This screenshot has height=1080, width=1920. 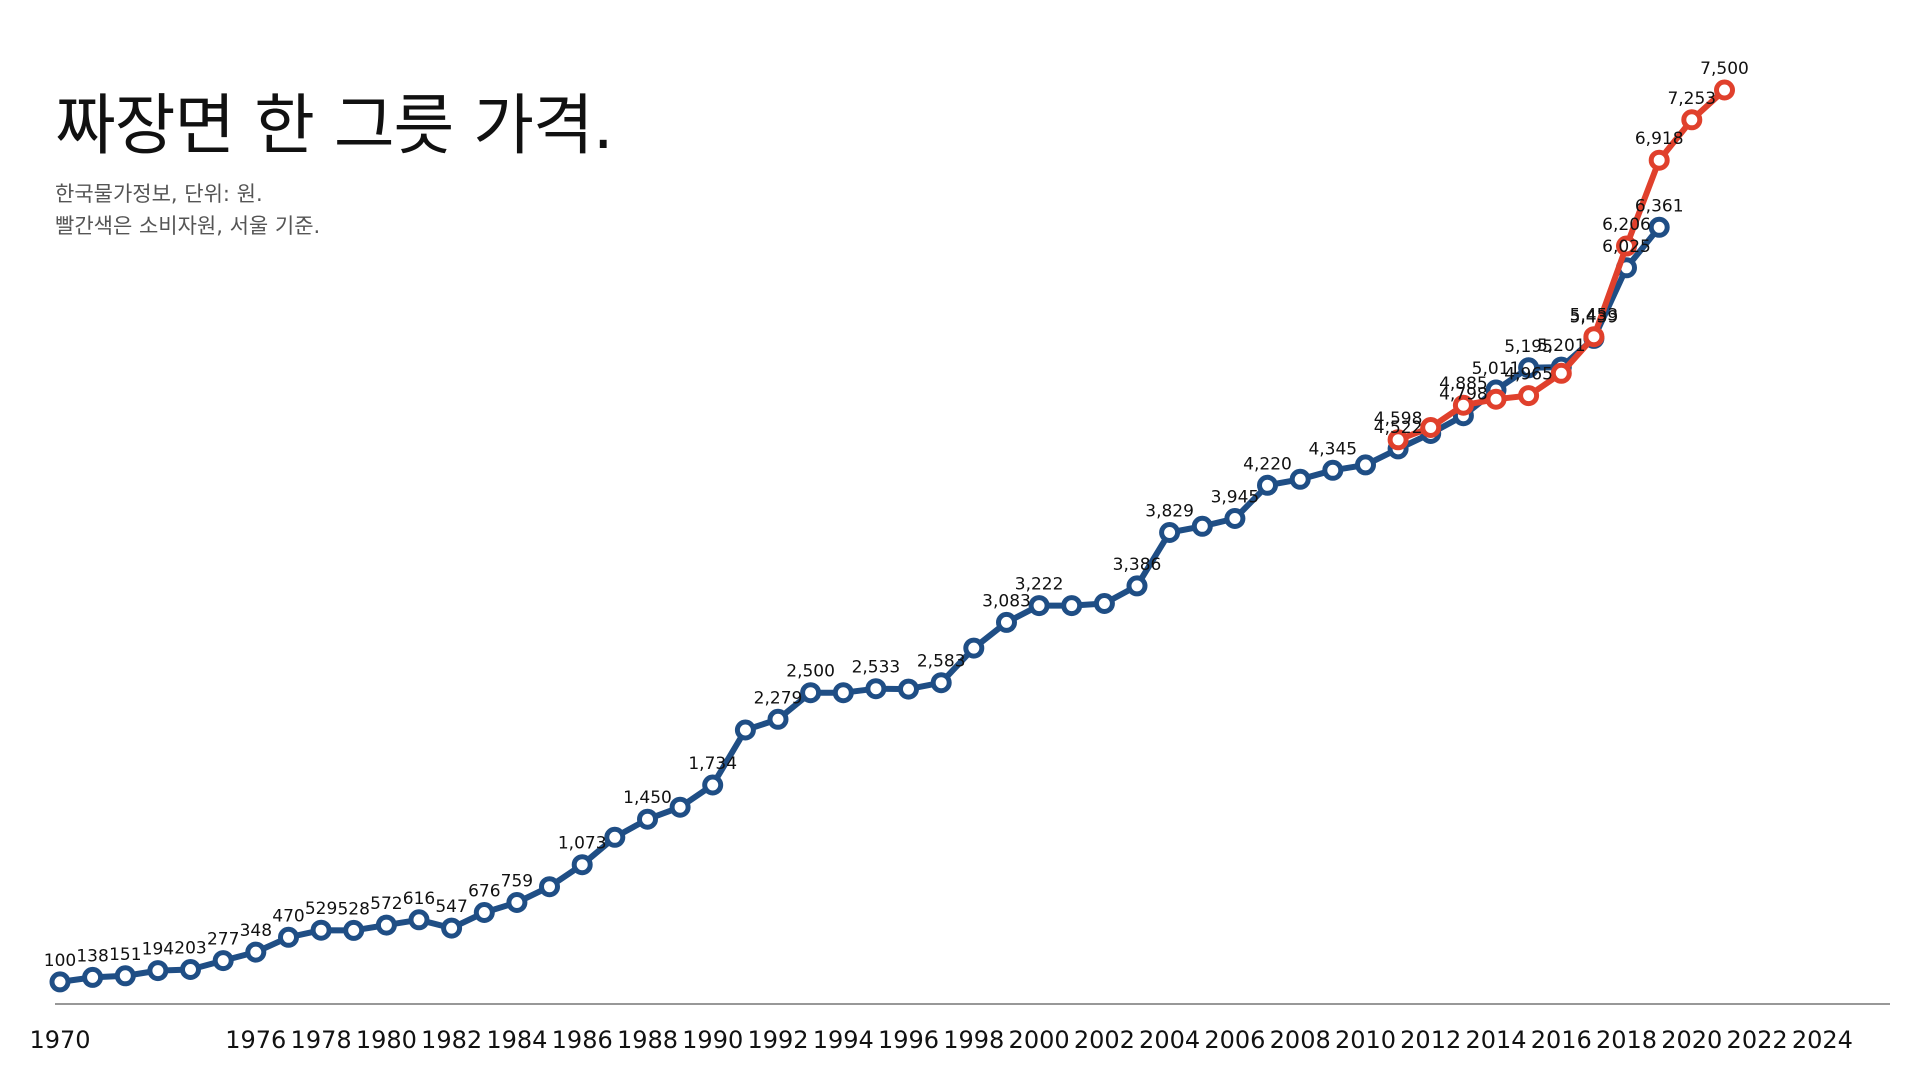 What do you see at coordinates (1496, 369) in the screenshot?
I see `data-label: 5,011` at bounding box center [1496, 369].